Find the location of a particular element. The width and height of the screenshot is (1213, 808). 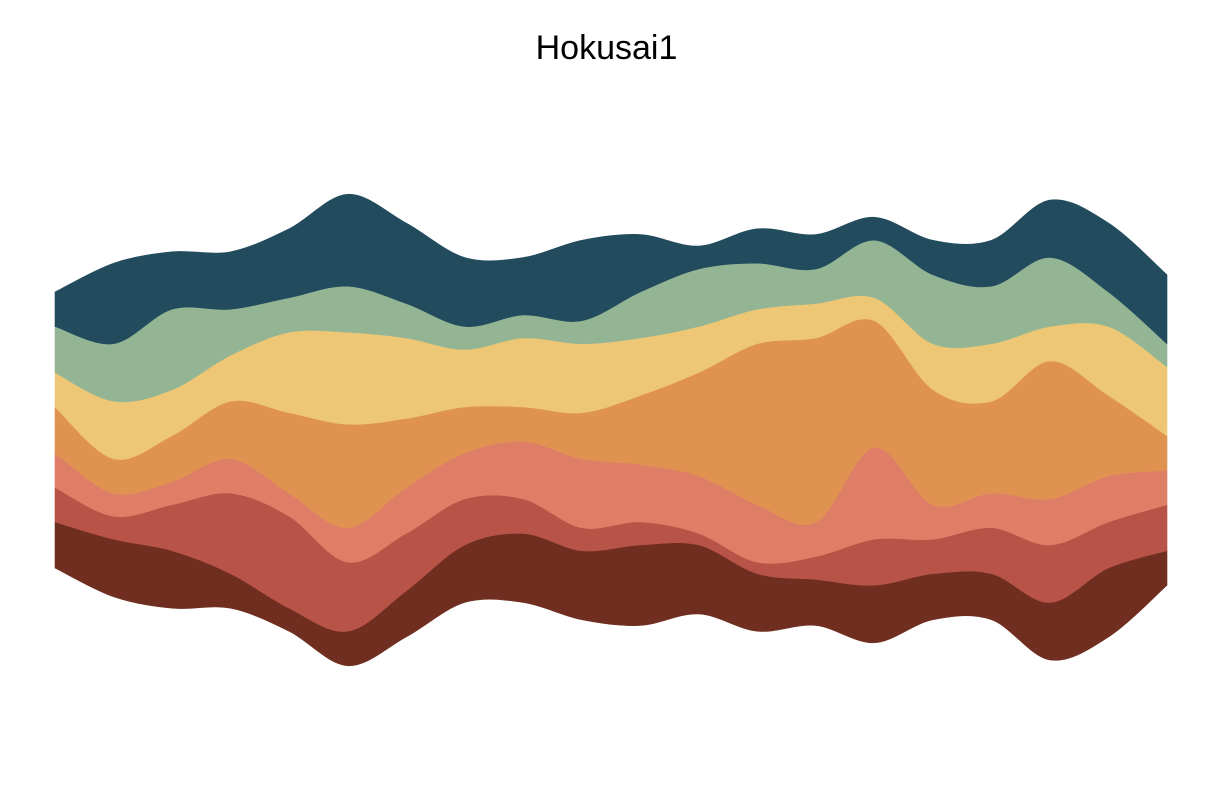

chart-title: Hokusai1 is located at coordinates (606, 48).